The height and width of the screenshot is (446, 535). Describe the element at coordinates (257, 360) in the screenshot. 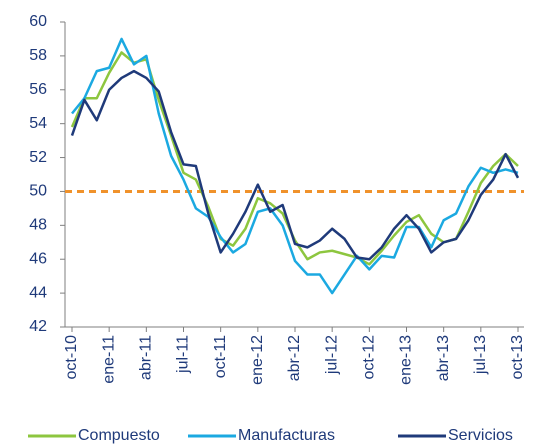

I see `x-tick-label: ene-12` at that location.